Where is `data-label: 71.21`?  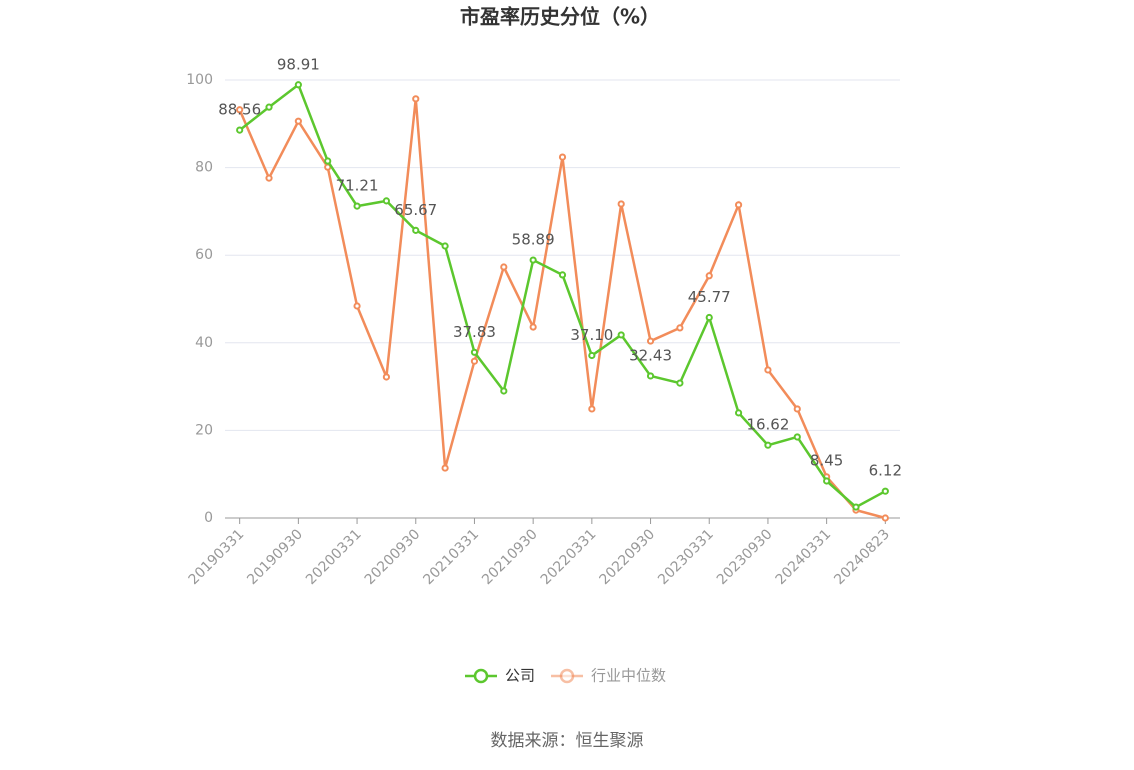
data-label: 71.21 is located at coordinates (357, 186).